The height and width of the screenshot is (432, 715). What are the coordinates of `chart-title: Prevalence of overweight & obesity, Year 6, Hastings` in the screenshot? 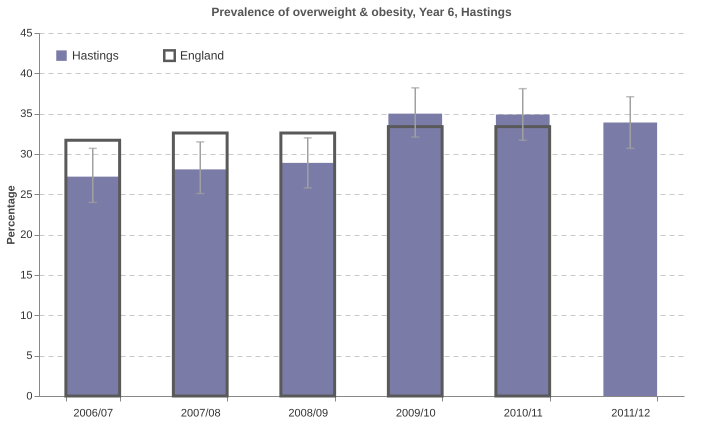 It's located at (361, 12).